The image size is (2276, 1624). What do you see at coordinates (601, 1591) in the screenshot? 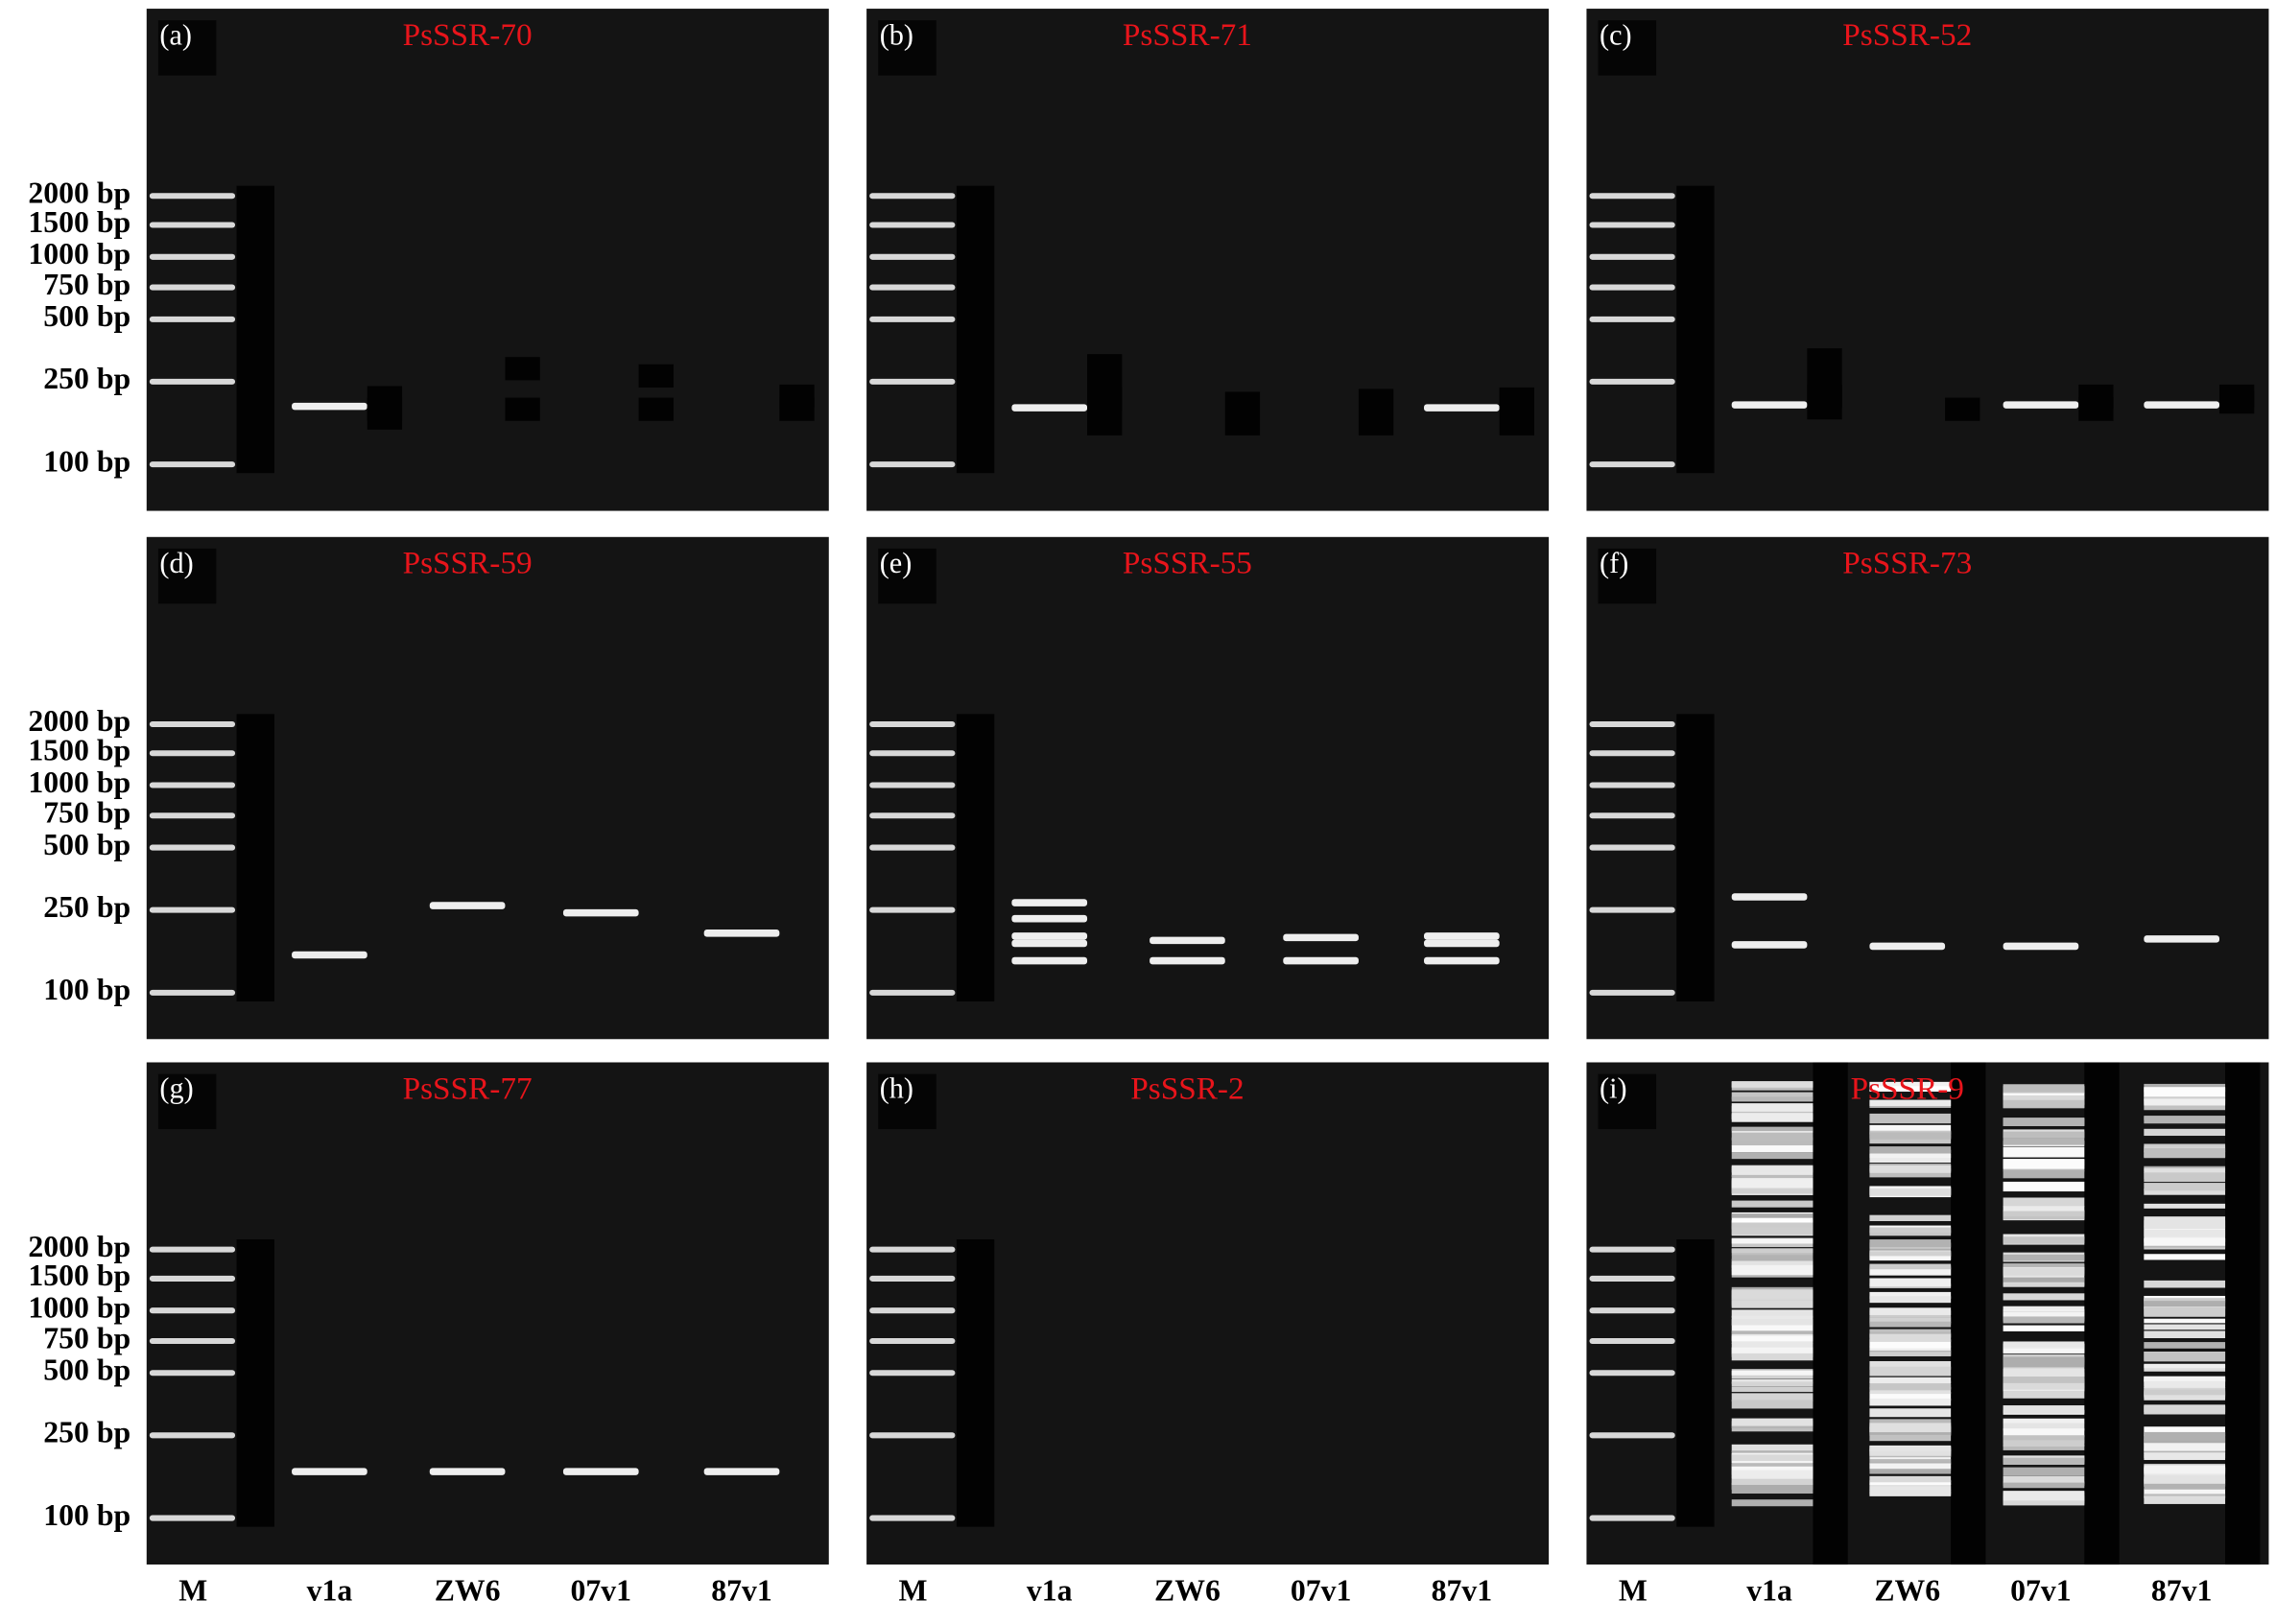
I see `lane-label: 07v1` at bounding box center [601, 1591].